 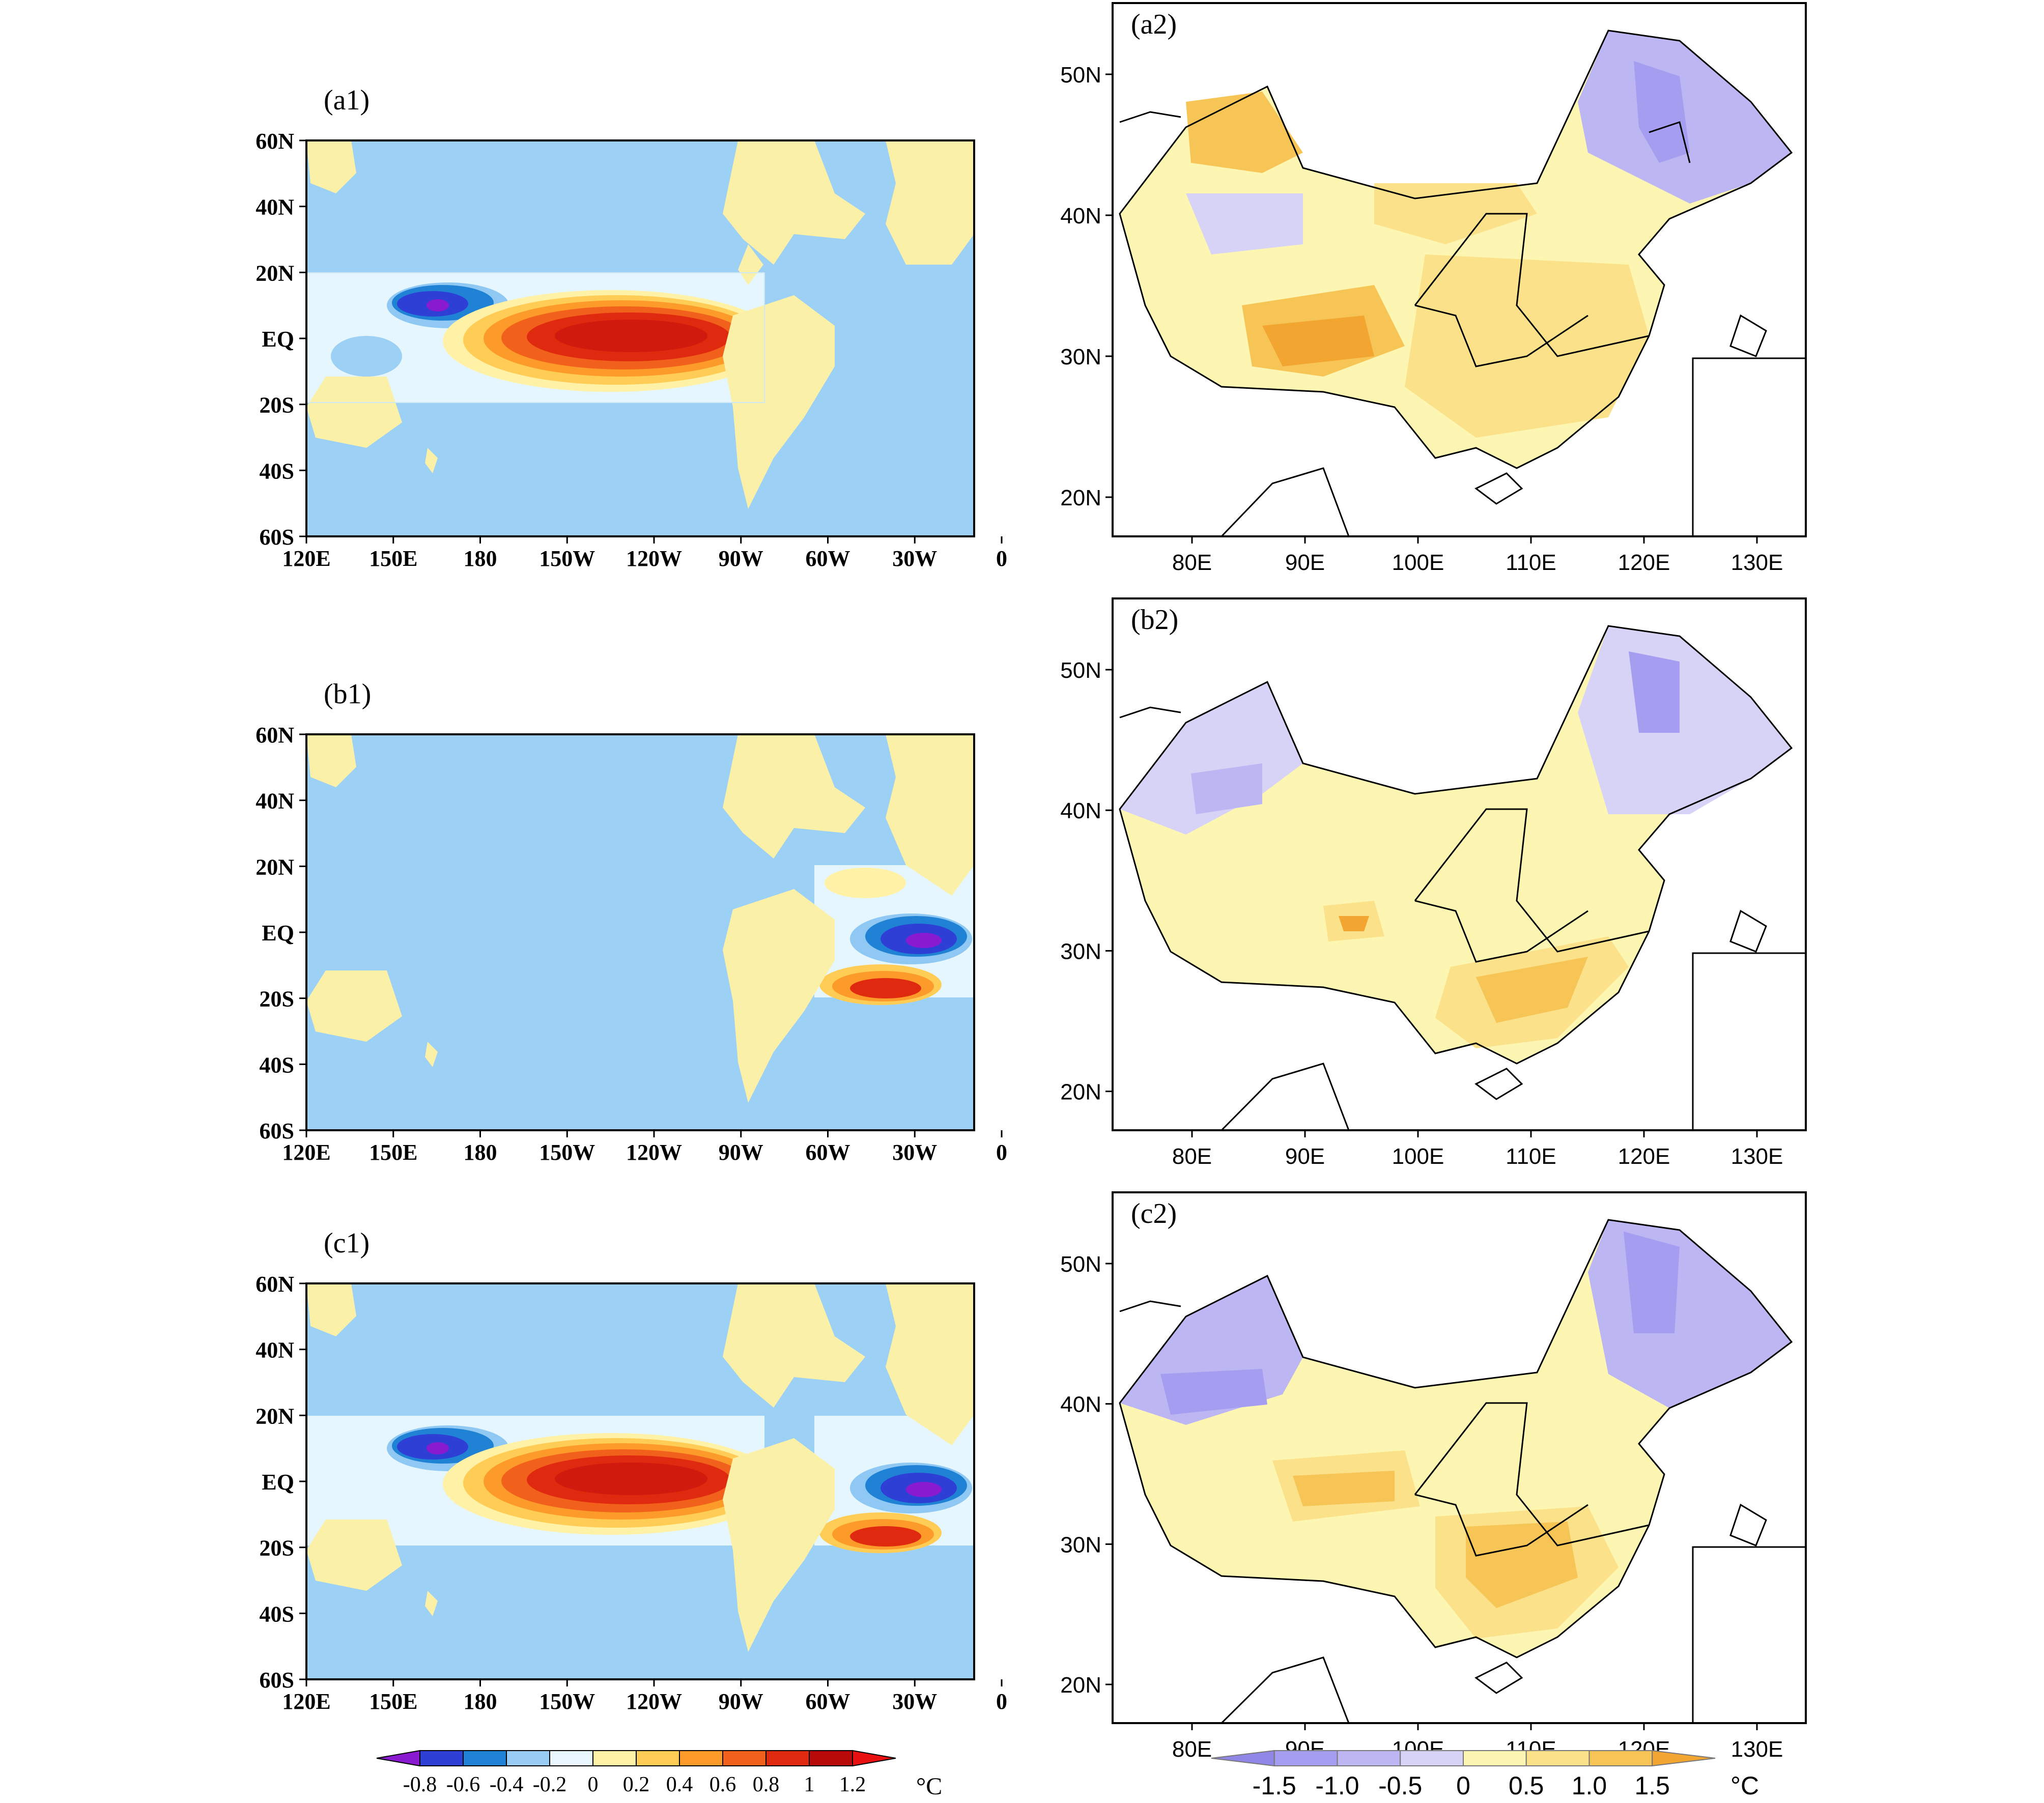 What do you see at coordinates (1305, 562) in the screenshot?
I see `x-tick-label-a2: 90E` at bounding box center [1305, 562].